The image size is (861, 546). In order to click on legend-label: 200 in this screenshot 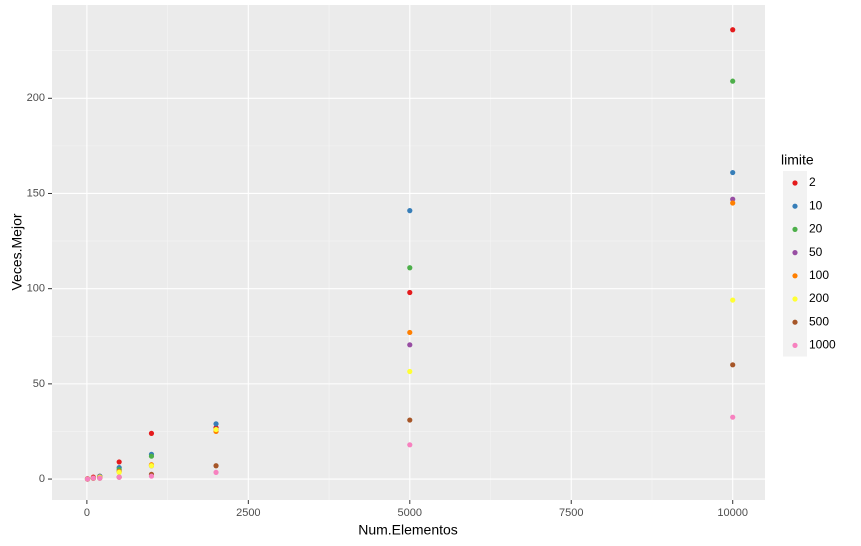, I will do `click(819, 298)`.